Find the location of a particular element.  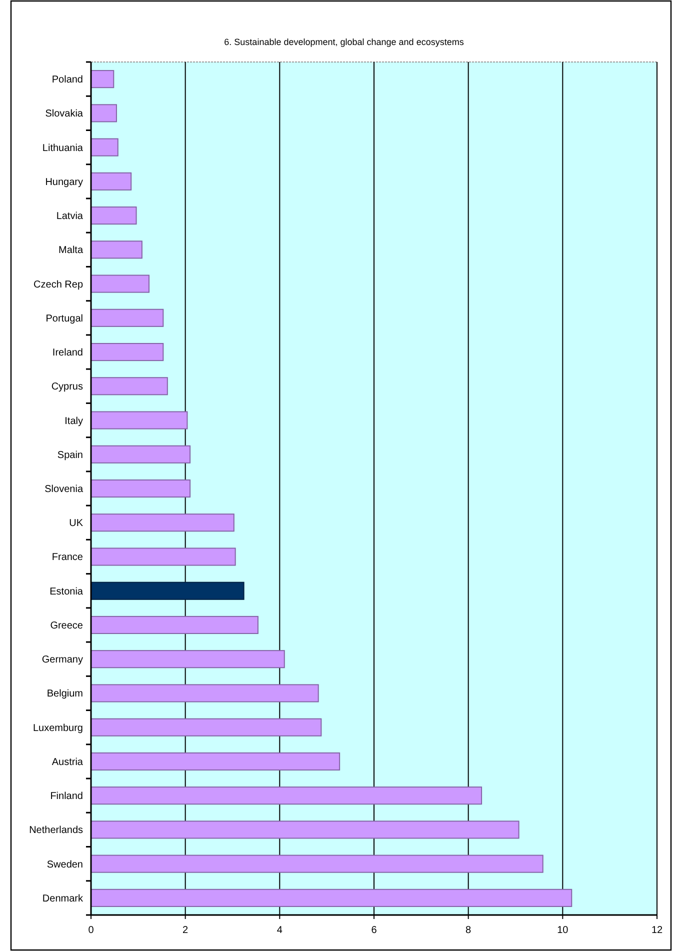

y-tick-label: Sweden is located at coordinates (64, 864).